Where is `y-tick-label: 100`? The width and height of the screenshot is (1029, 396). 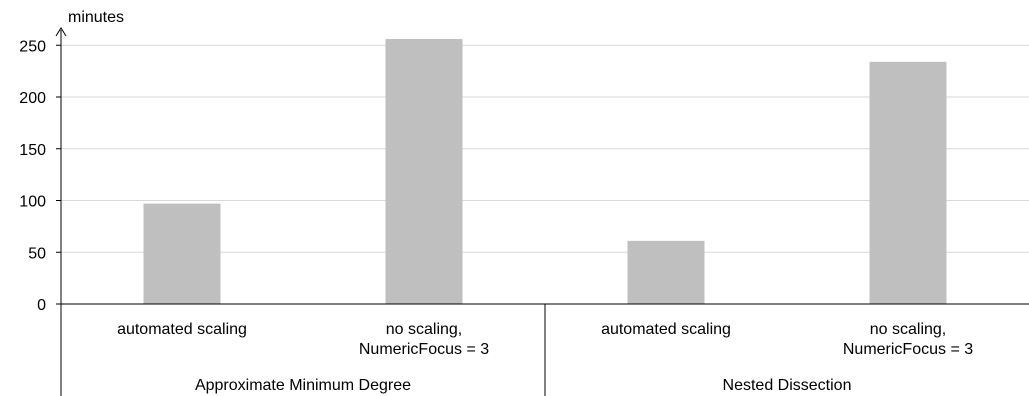 y-tick-label: 100 is located at coordinates (32, 202).